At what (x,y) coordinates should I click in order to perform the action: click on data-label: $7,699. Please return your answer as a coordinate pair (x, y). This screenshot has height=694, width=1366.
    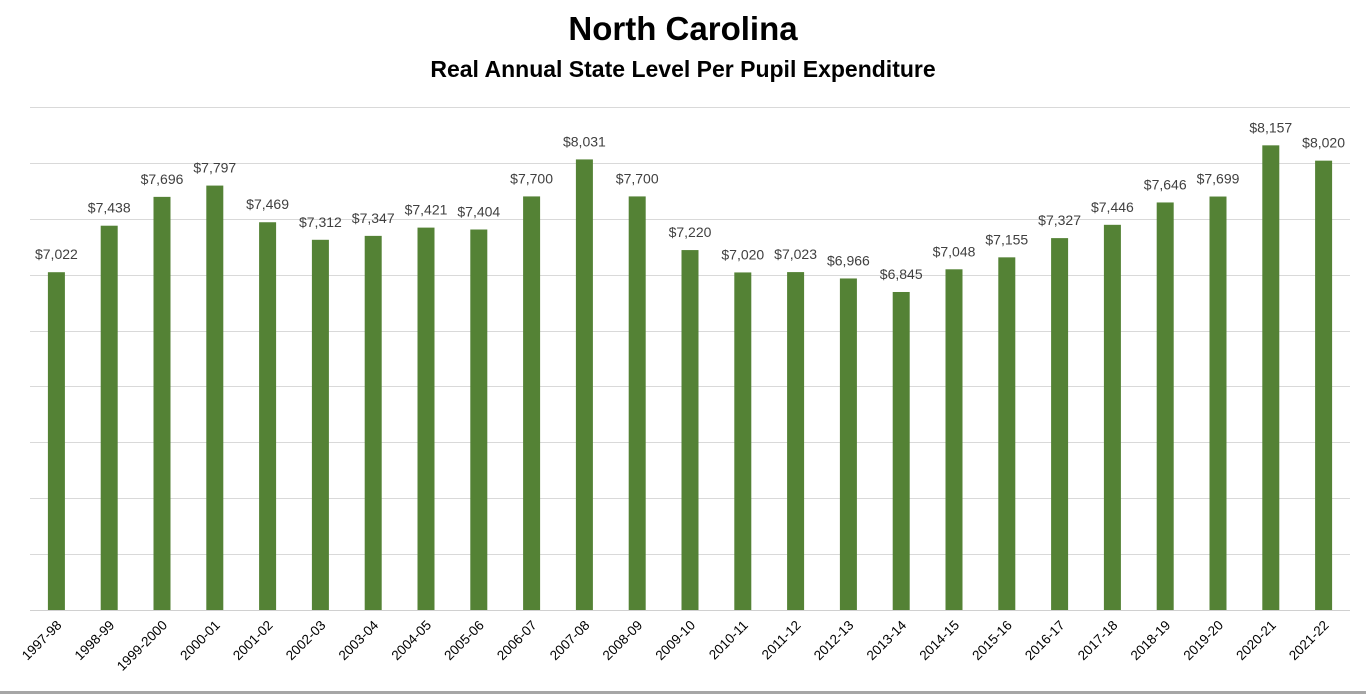
    Looking at the image, I should click on (1218, 179).